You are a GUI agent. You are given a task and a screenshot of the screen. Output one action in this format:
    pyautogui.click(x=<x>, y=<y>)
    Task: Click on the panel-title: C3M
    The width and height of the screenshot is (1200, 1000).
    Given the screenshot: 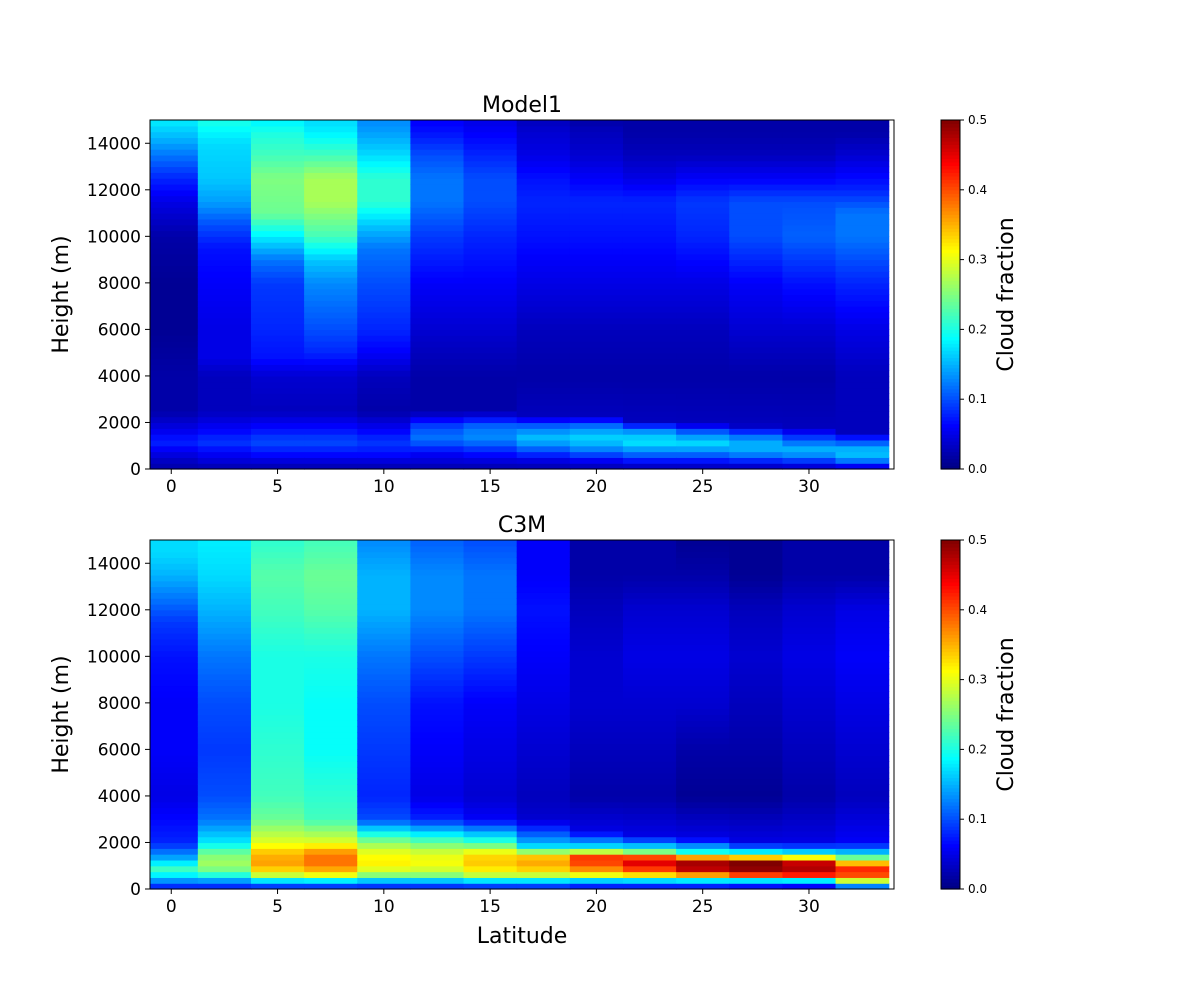 What is the action you would take?
    pyautogui.click(x=522, y=525)
    